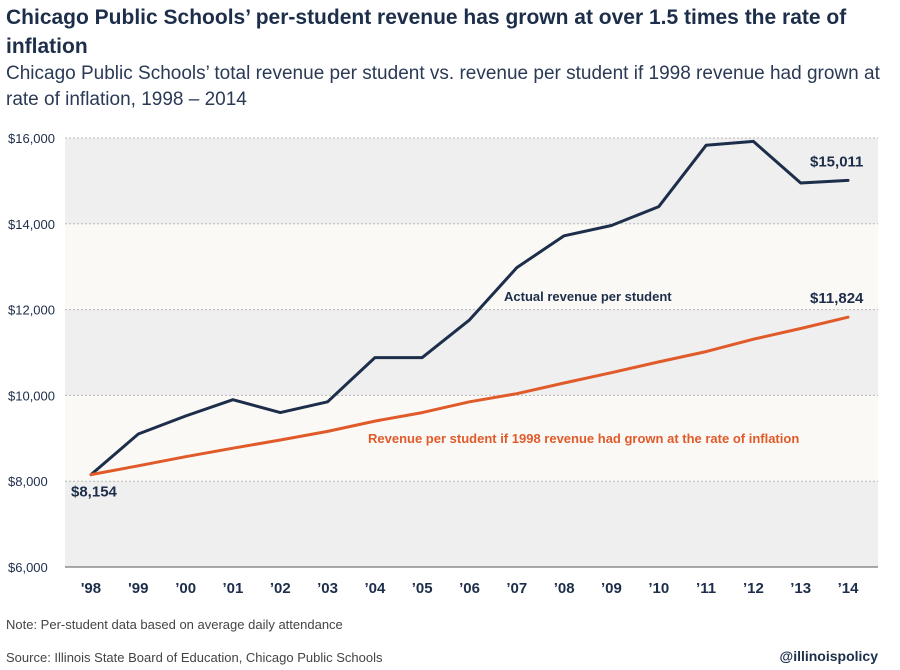 Image resolution: width=900 pixels, height=670 pixels. What do you see at coordinates (28, 567) in the screenshot?
I see `y-tick-label: $6,000` at bounding box center [28, 567].